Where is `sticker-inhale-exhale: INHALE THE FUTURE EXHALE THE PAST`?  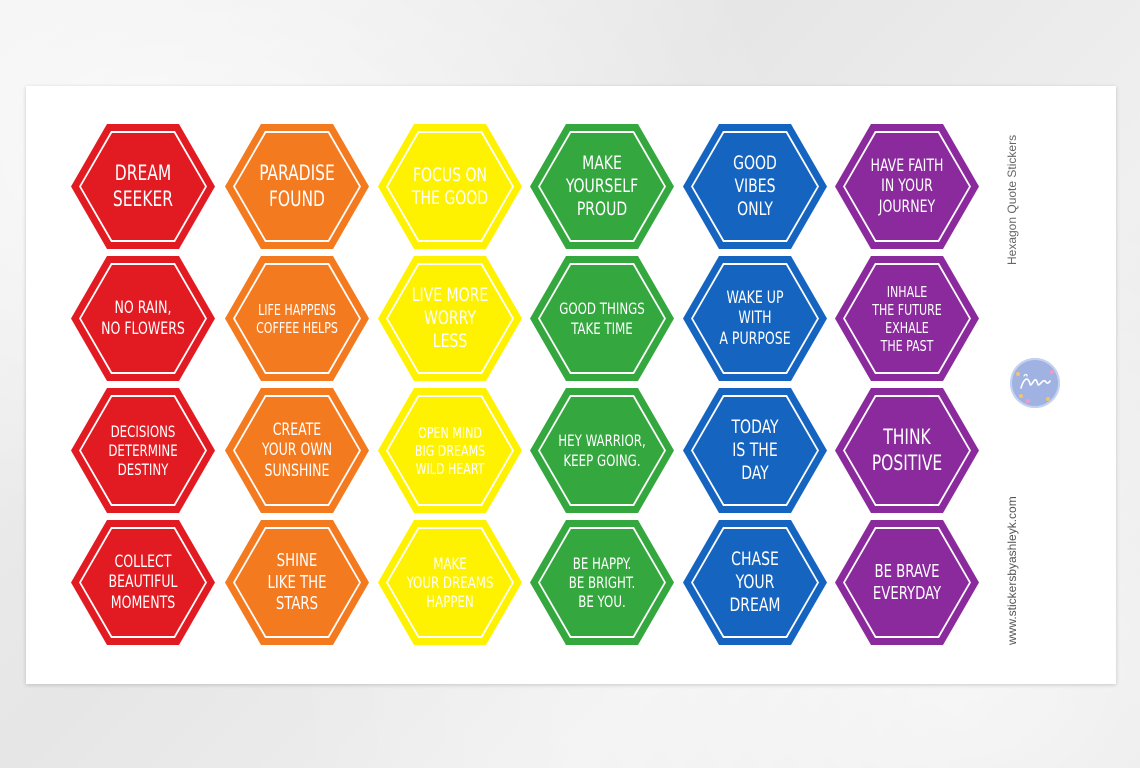 sticker-inhale-exhale: INHALE THE FUTURE EXHALE THE PAST is located at coordinates (907, 318).